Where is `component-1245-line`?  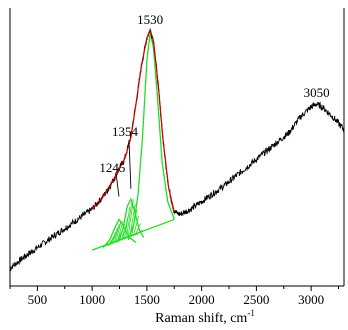 component-1245-line is located at coordinates (119, 233).